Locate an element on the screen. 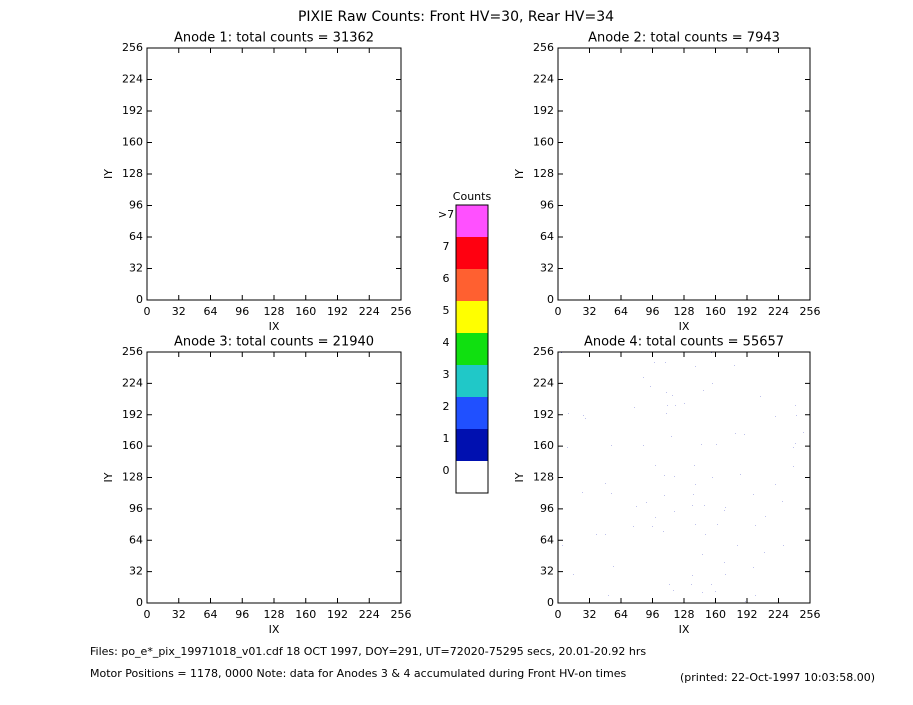 Image resolution: width=913 pixels, height=705 pixels. plot-title: Anode 3: total counts = 21940 is located at coordinates (274, 342).